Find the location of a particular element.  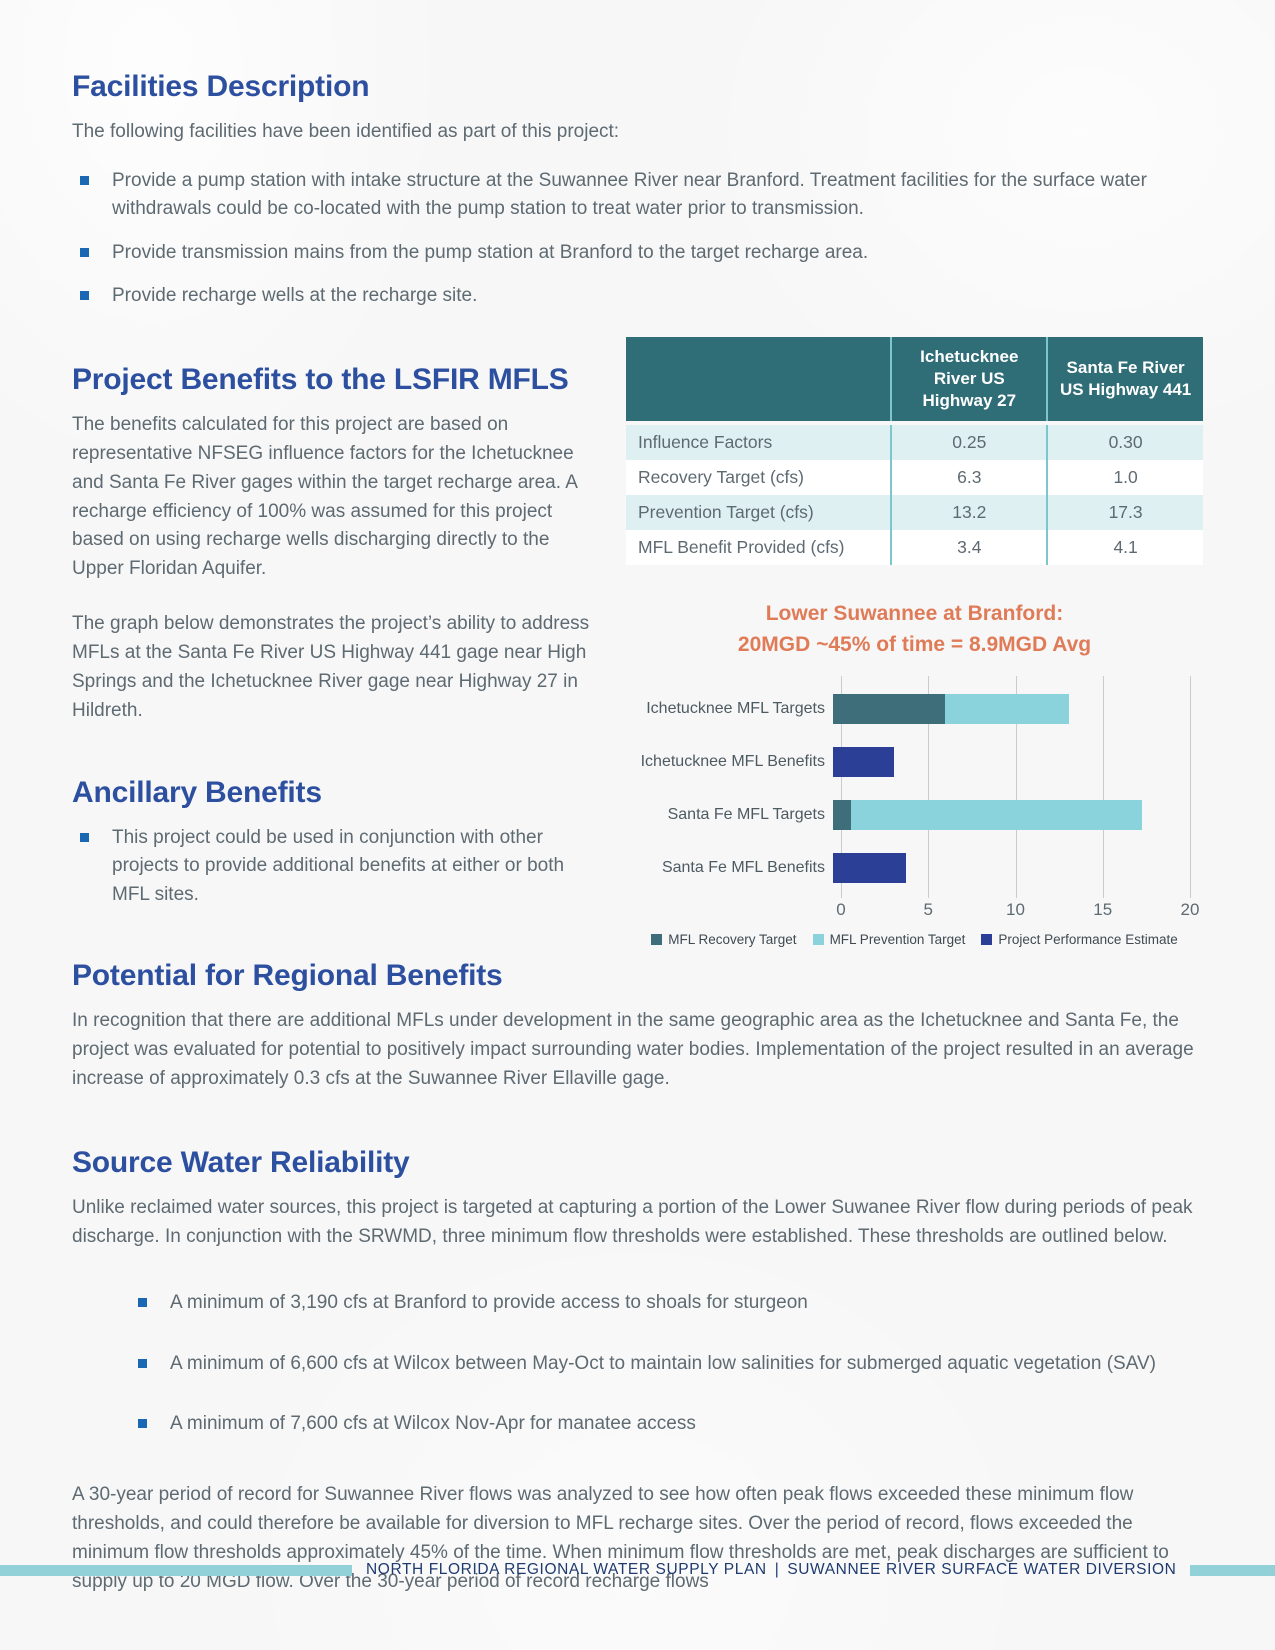

footer-text-right: SUWANNEE RIVER SURFACE WATER DIVERSION is located at coordinates (982, 1569).